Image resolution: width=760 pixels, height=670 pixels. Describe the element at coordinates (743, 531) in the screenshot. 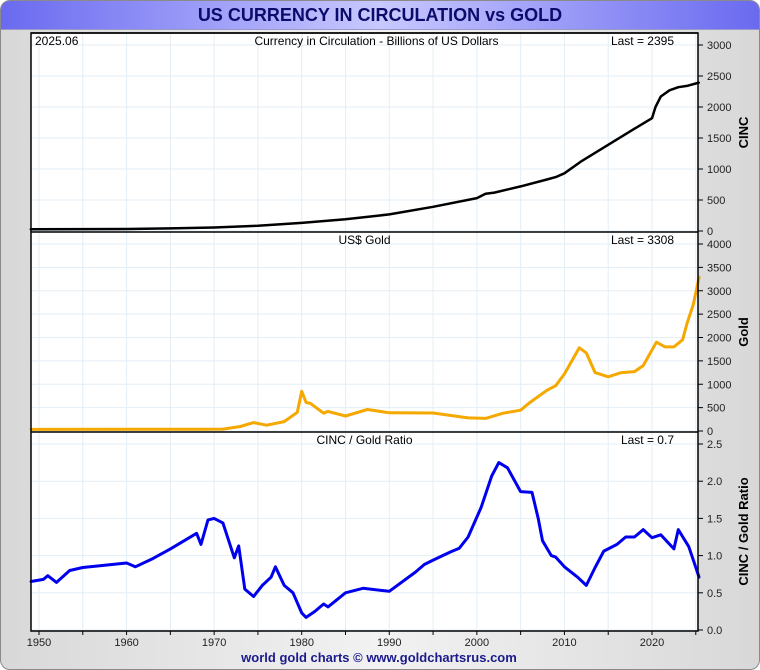

I see `y-axis-label: CINC / Gold Ratio` at that location.